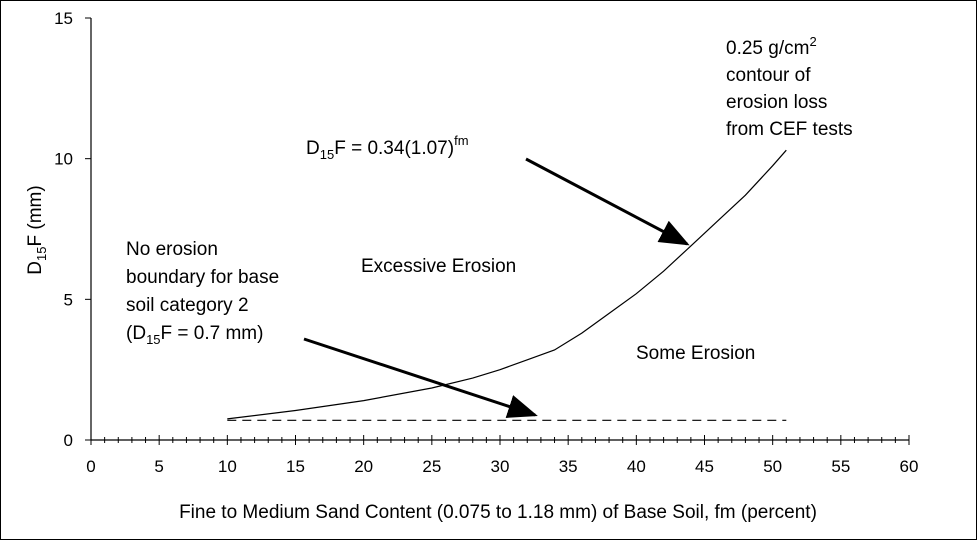  I want to click on x-tick-label: 35, so click(568, 466).